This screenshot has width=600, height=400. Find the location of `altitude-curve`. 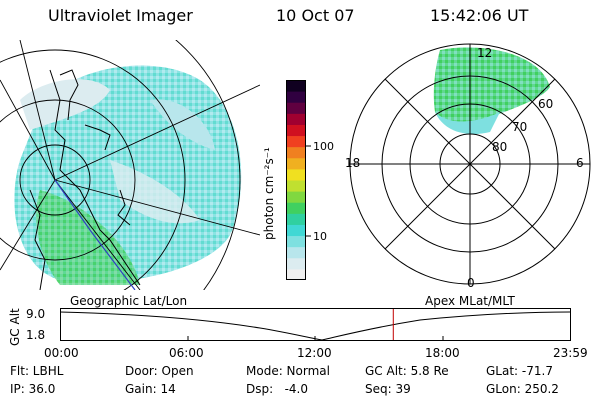

altitude-curve is located at coordinates (315, 326).